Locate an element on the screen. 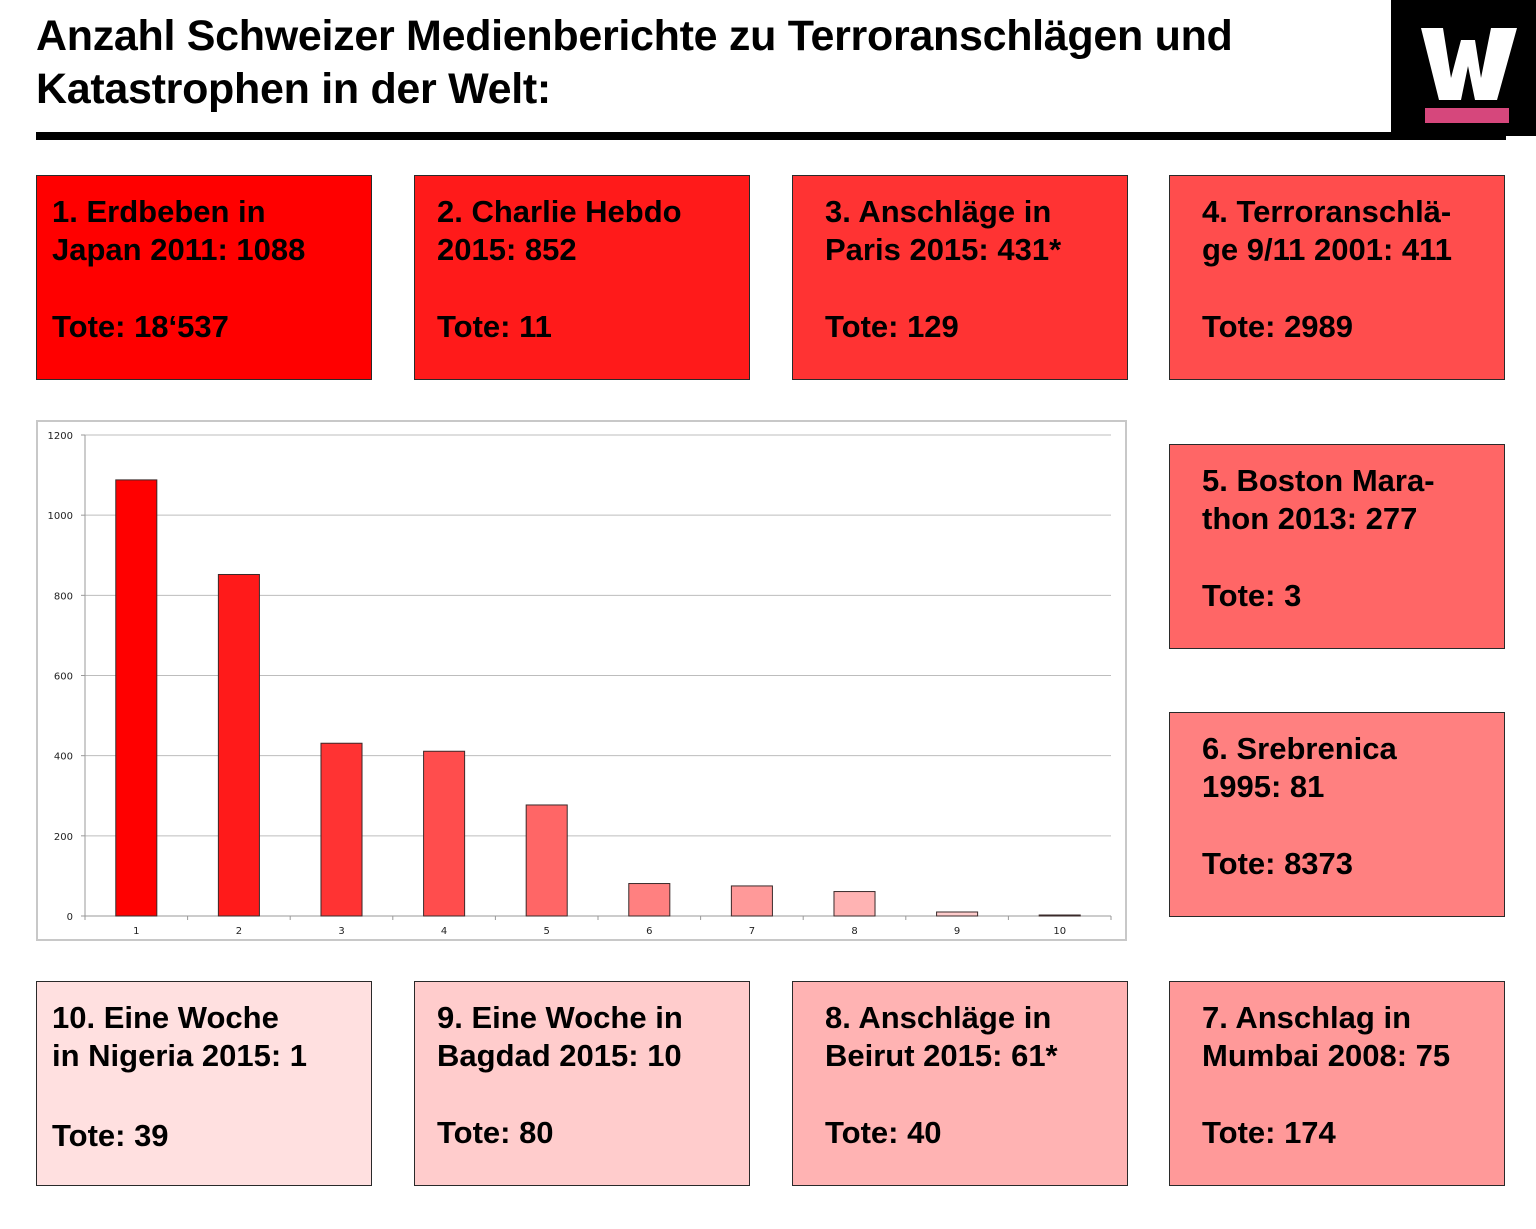  event-deaths: Tote: 40 is located at coordinates (883, 1132).